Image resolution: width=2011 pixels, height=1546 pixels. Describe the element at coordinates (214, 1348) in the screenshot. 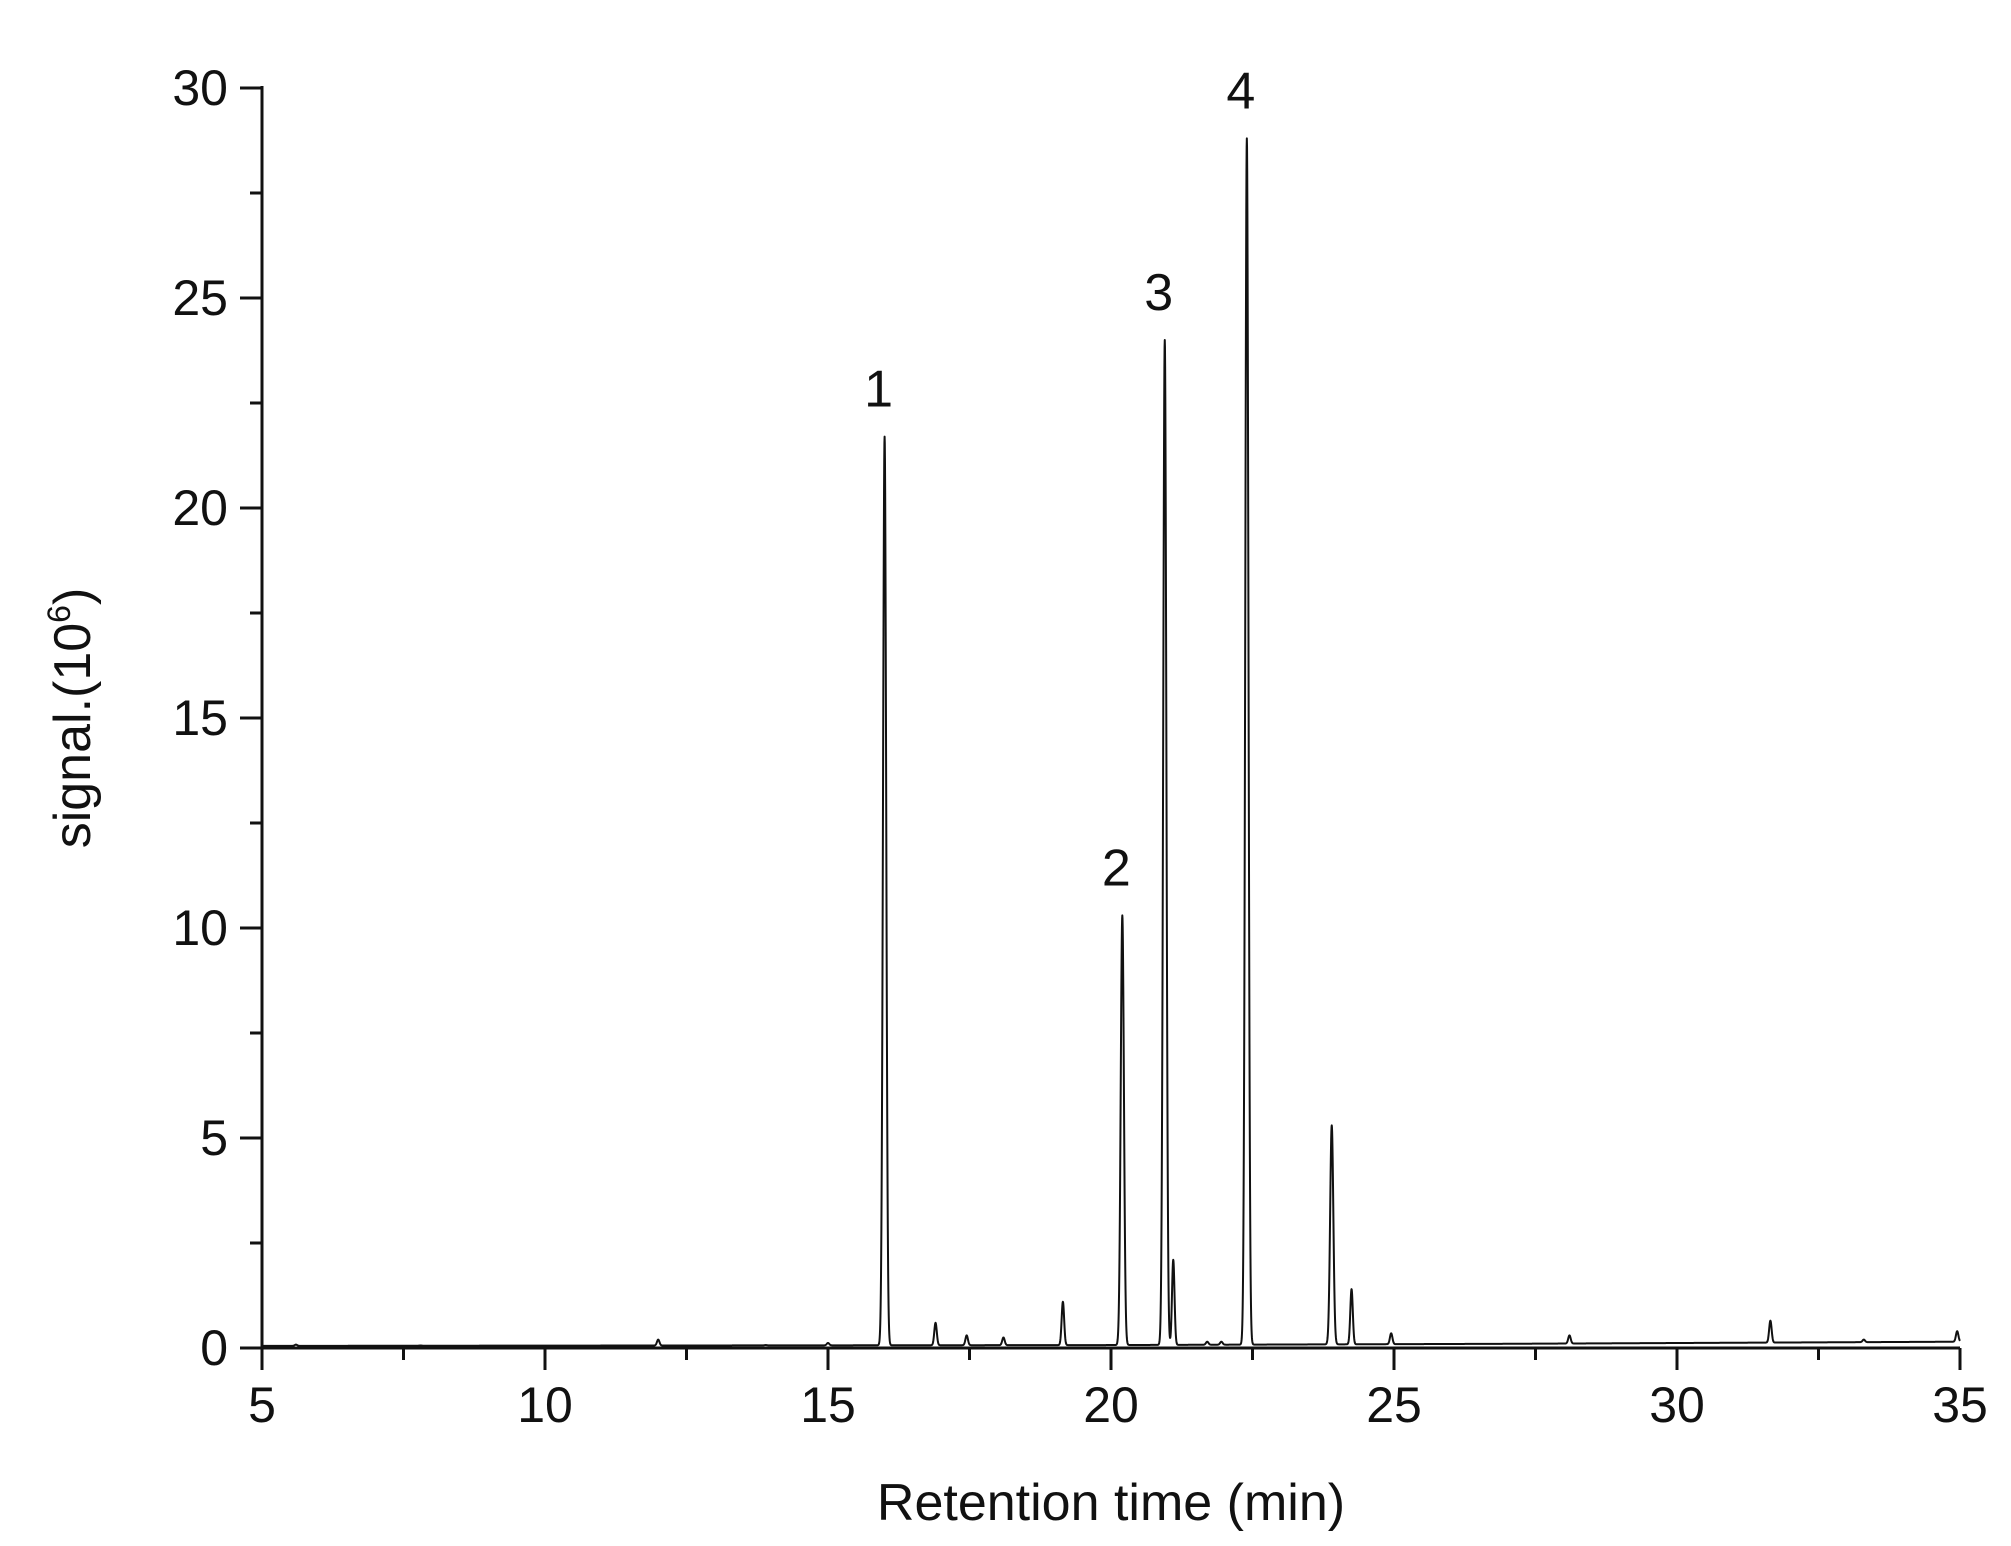

I see `y-tick-label: 0` at that location.